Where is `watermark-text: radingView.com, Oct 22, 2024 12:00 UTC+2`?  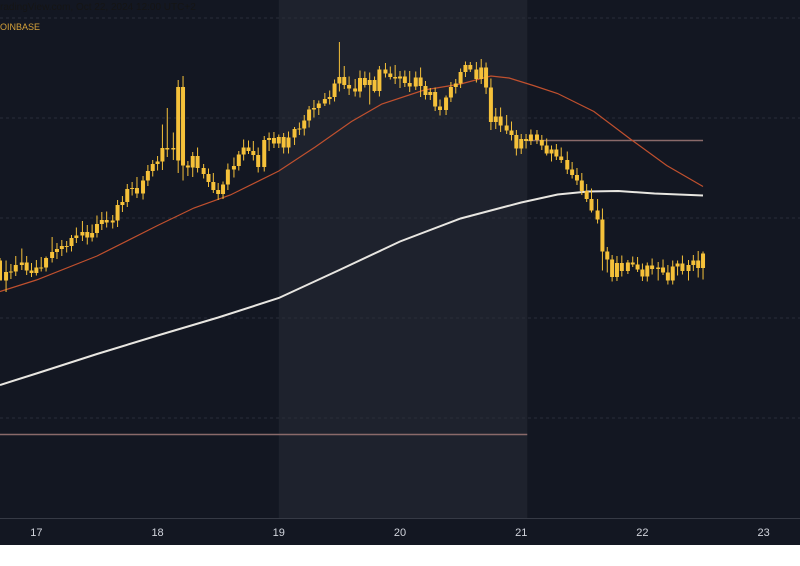 watermark-text: radingView.com, Oct 22, 2024 12:00 UTC+2 is located at coordinates (98, 7).